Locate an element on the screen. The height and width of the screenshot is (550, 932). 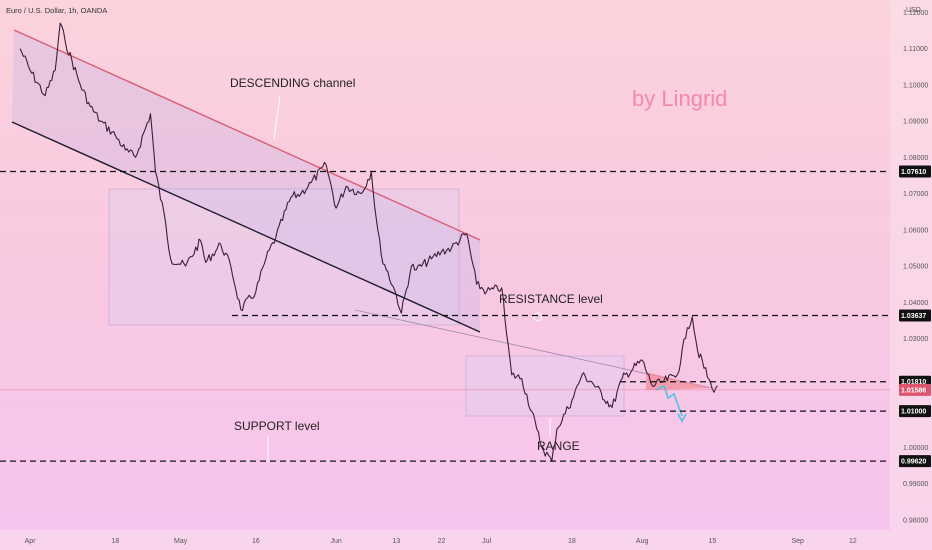
y-tick-label: 1.08000 is located at coordinates (915, 158).